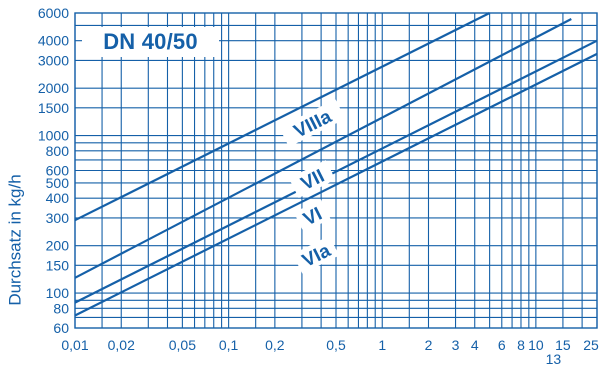 This screenshot has height=367, width=606. What do you see at coordinates (58, 171) in the screenshot?
I see `y-tick-label: 600` at bounding box center [58, 171].